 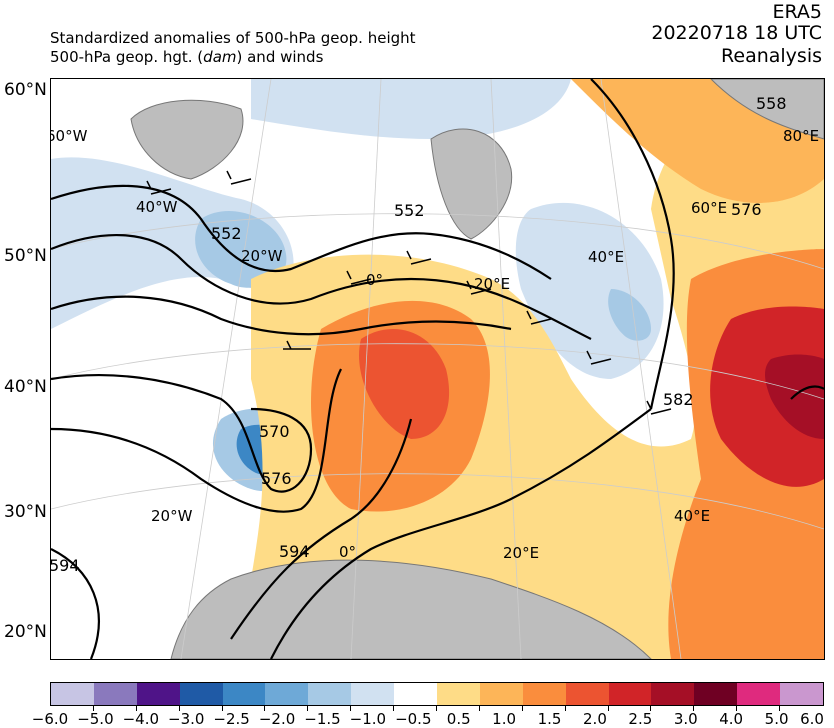 I want to click on colorbar-tick-label: −2.0, so click(x=277, y=719).